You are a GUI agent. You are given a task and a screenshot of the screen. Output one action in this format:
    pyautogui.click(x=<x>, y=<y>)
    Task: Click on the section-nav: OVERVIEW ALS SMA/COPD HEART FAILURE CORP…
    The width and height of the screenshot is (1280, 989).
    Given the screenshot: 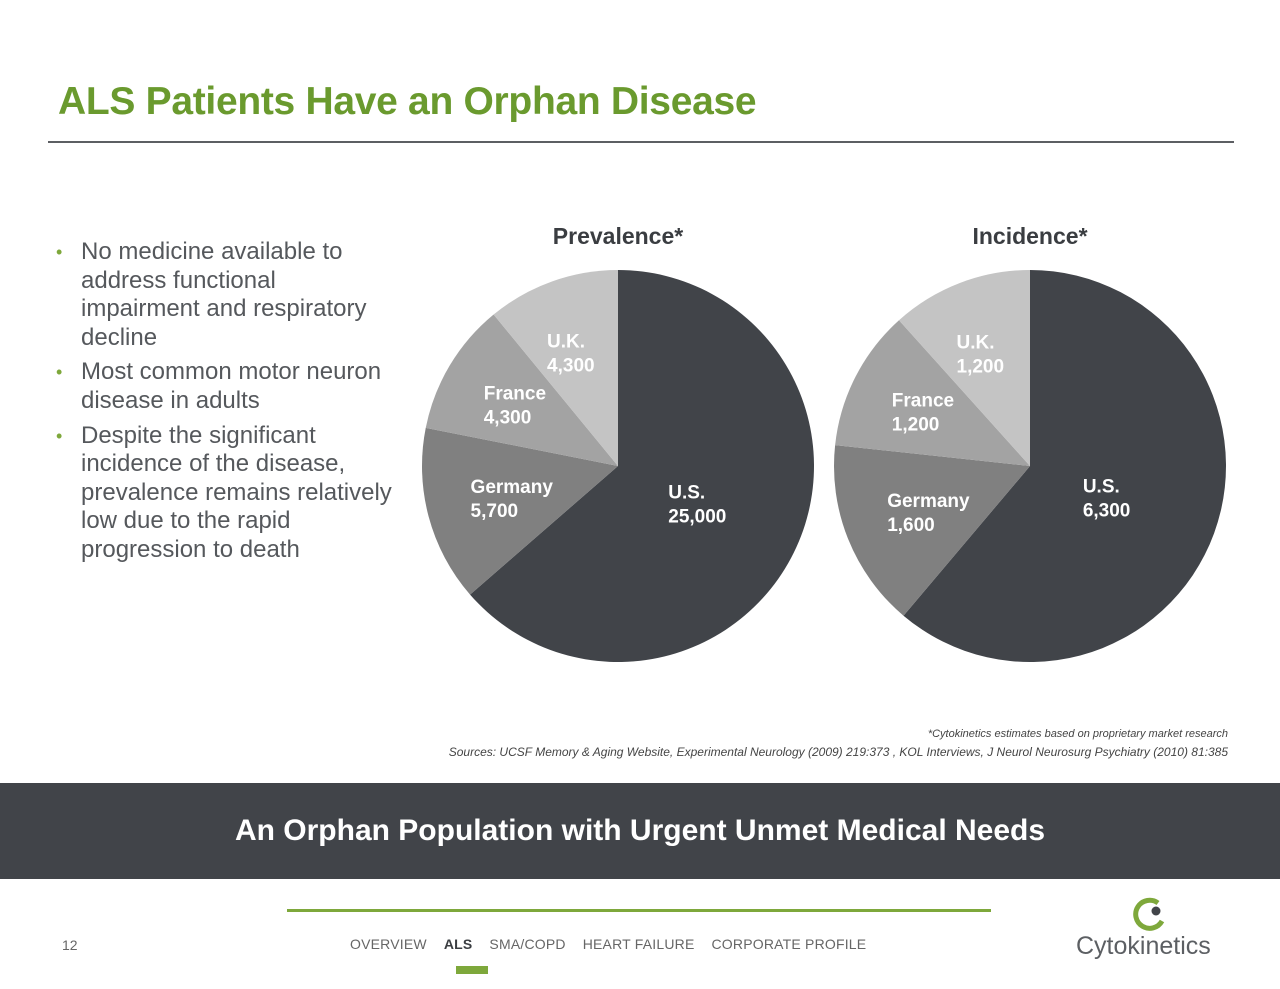 What is the action you would take?
    pyautogui.click(x=608, y=944)
    